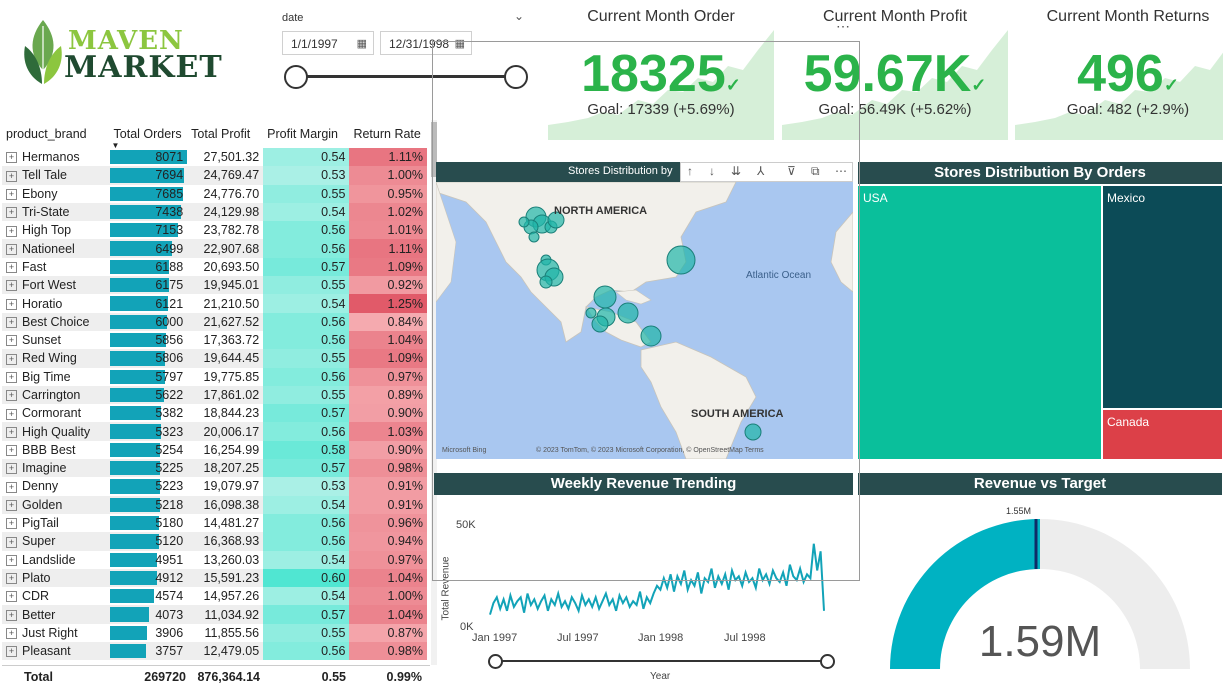 The width and height of the screenshot is (1223, 688). Describe the element at coordinates (214, 559) in the screenshot. I see `table-row: + Landslide 4951 13,260.03 0.54 0.97%` at that location.